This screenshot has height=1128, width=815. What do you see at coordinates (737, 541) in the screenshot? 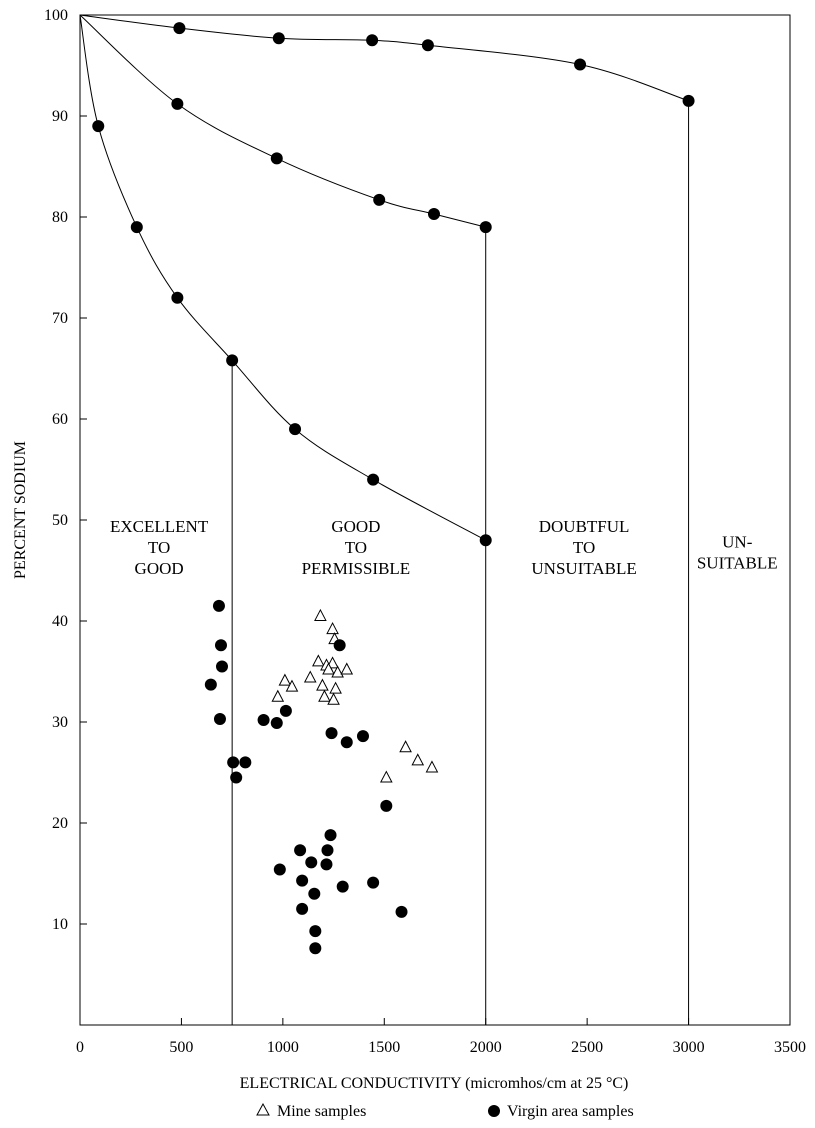
I see `zone-label-line: UN-` at bounding box center [737, 541].